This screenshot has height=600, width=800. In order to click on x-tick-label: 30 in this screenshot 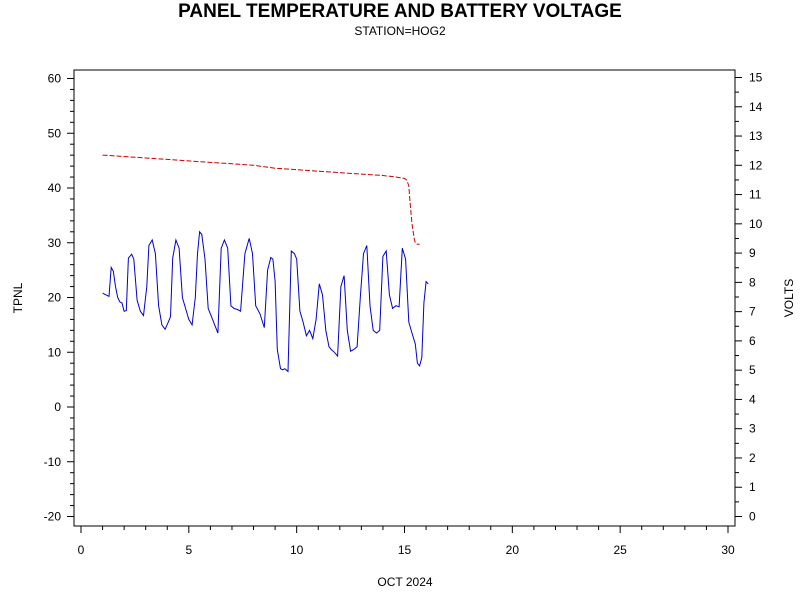, I will do `click(728, 550)`.